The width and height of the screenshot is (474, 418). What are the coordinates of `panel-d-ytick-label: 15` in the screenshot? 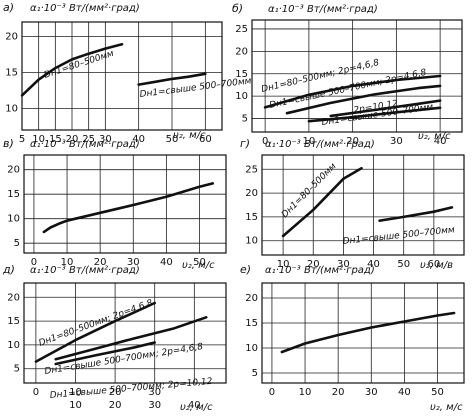 It's located at (13, 321).